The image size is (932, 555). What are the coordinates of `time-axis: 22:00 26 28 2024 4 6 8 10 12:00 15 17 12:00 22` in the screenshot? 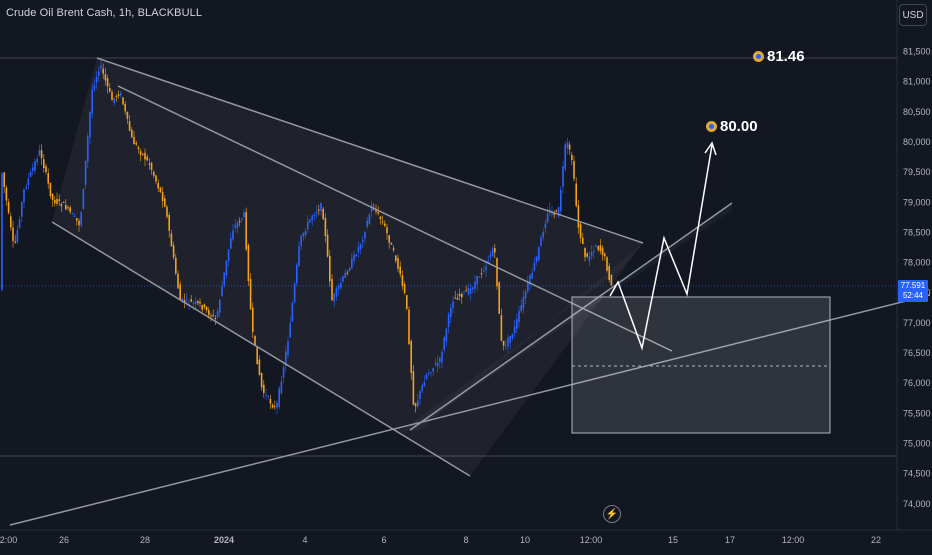 It's located at (440, 540).